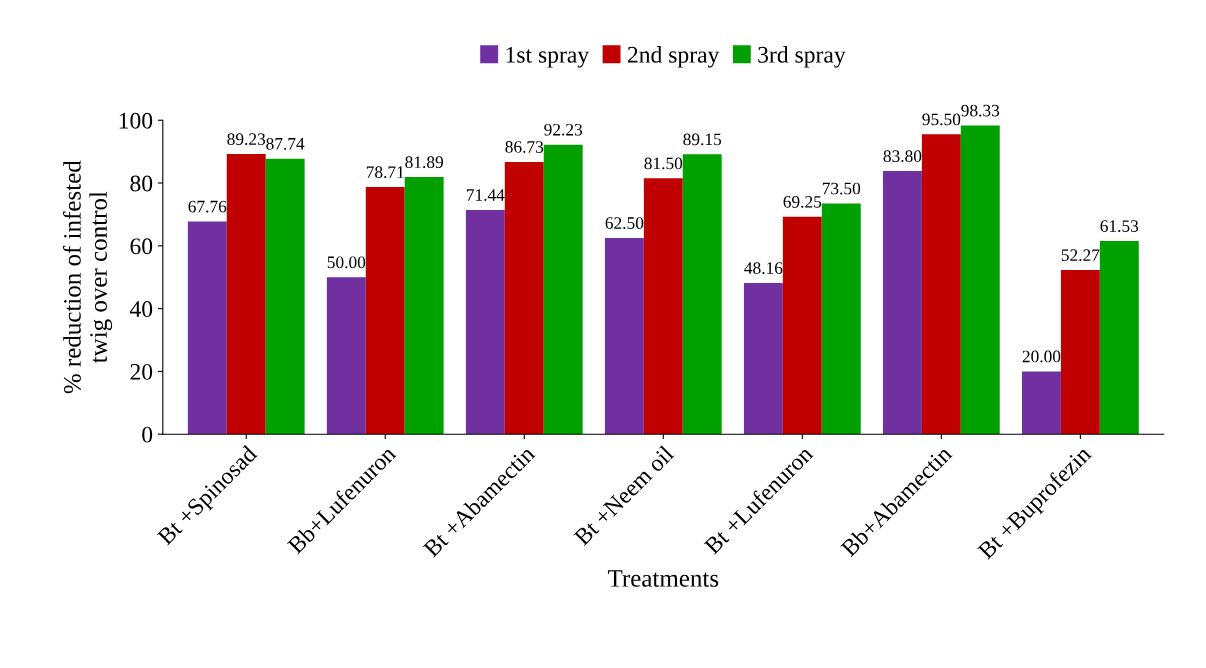 This screenshot has height=668, width=1206. I want to click on data-label: 83.80, so click(902, 156).